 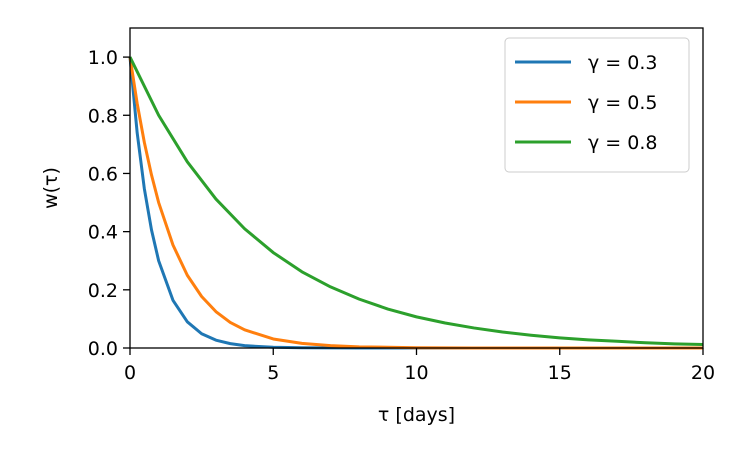 I want to click on y-tick-label: 1.0, so click(x=103, y=58).